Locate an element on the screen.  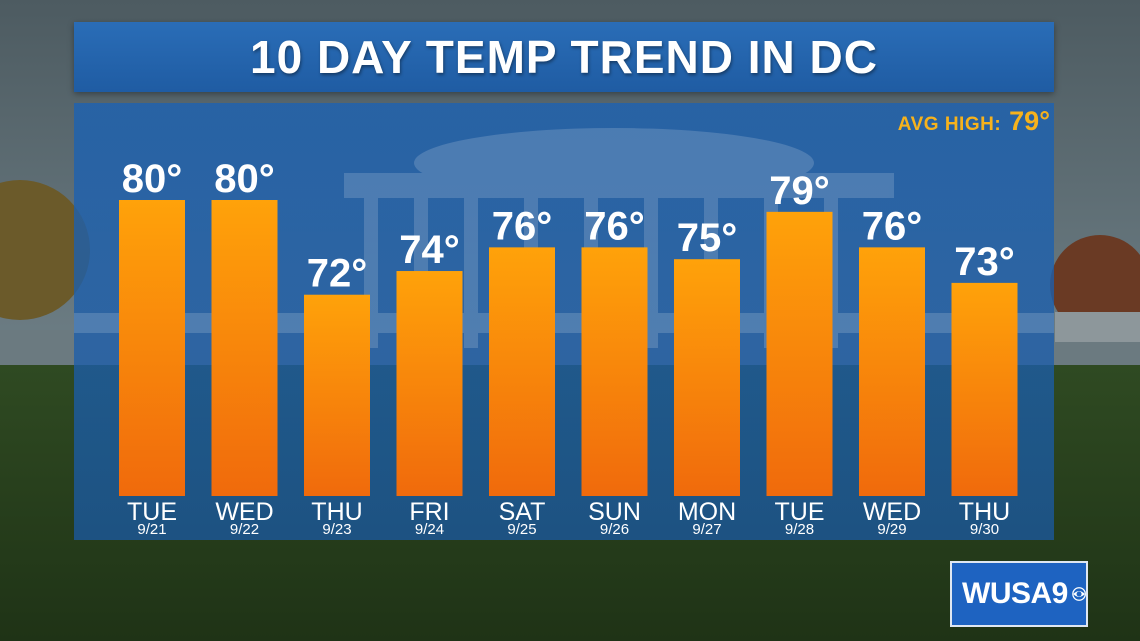
bar-value-label-8: 79° is located at coordinates (799, 191).